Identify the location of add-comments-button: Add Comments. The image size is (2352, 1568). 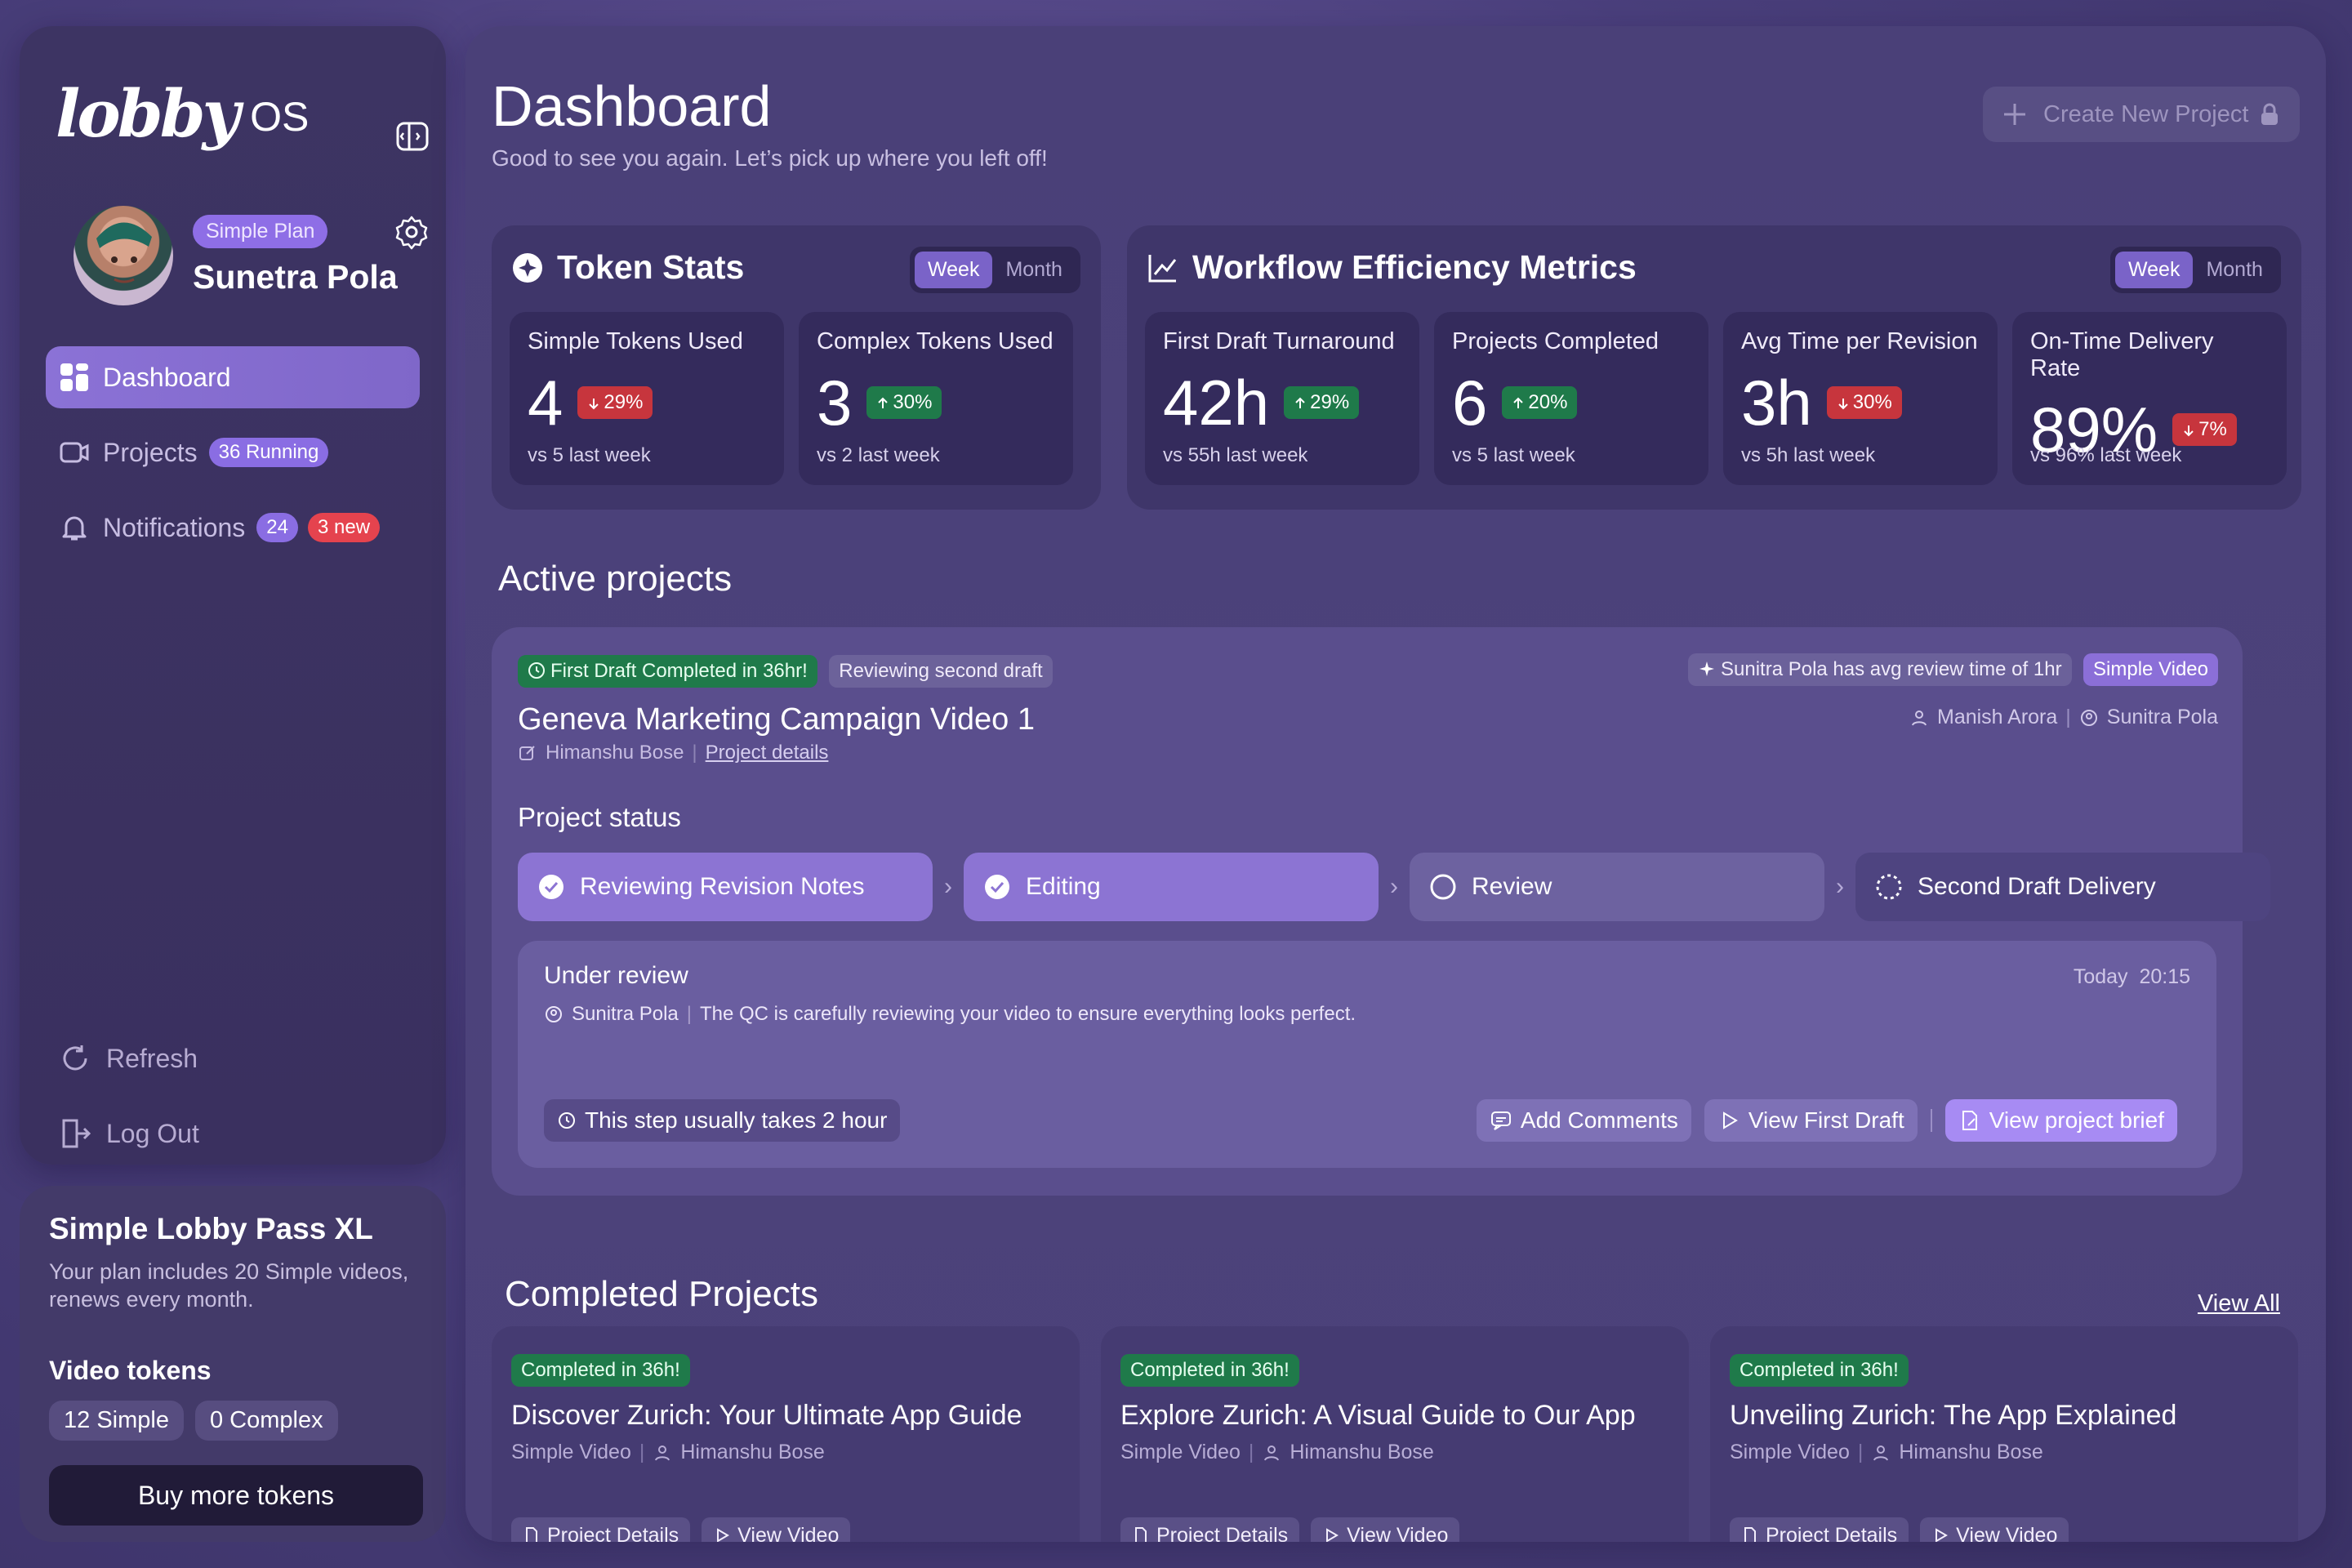
(1583, 1120).